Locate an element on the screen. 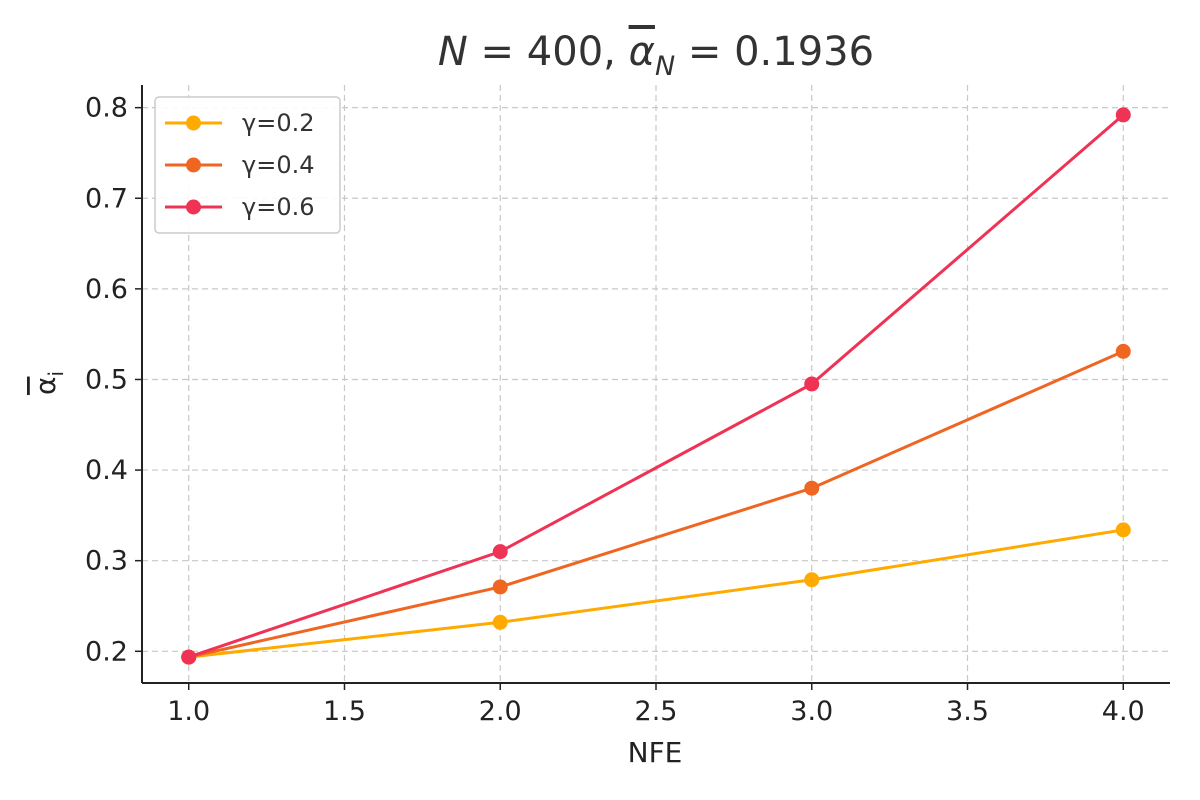  title-alpha-subscript: N is located at coordinates (665, 66).